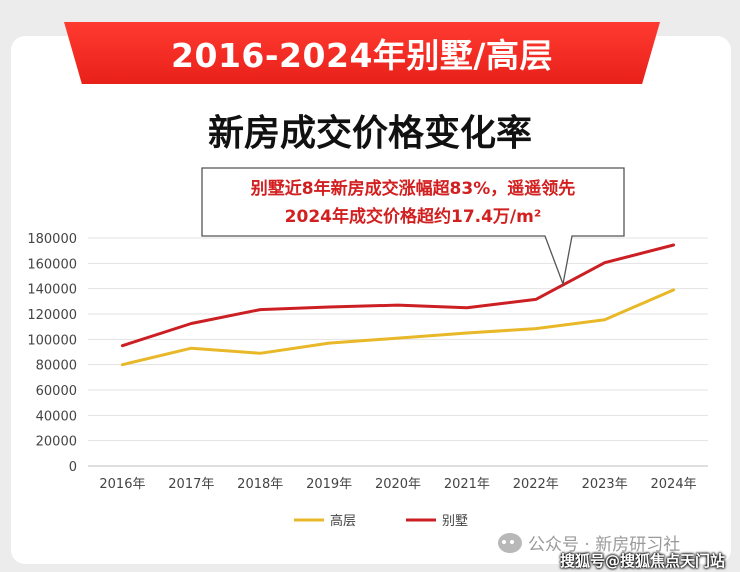 The height and width of the screenshot is (572, 740). I want to click on y-tick-label: 40000, so click(56, 416).